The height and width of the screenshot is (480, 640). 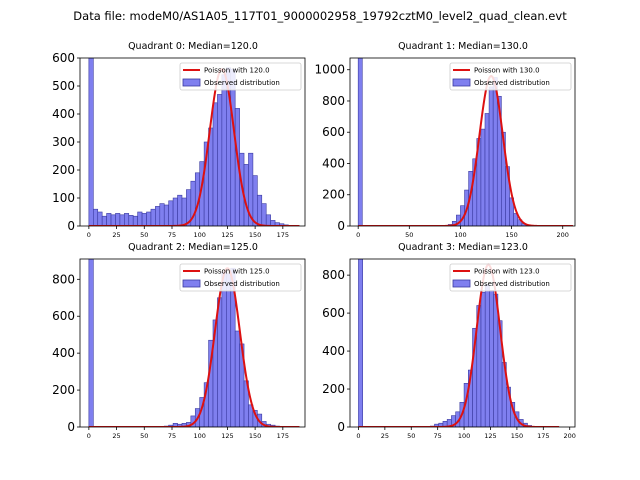 I want to click on legend-poisson-label: Poisson with 123.0, so click(x=507, y=272).